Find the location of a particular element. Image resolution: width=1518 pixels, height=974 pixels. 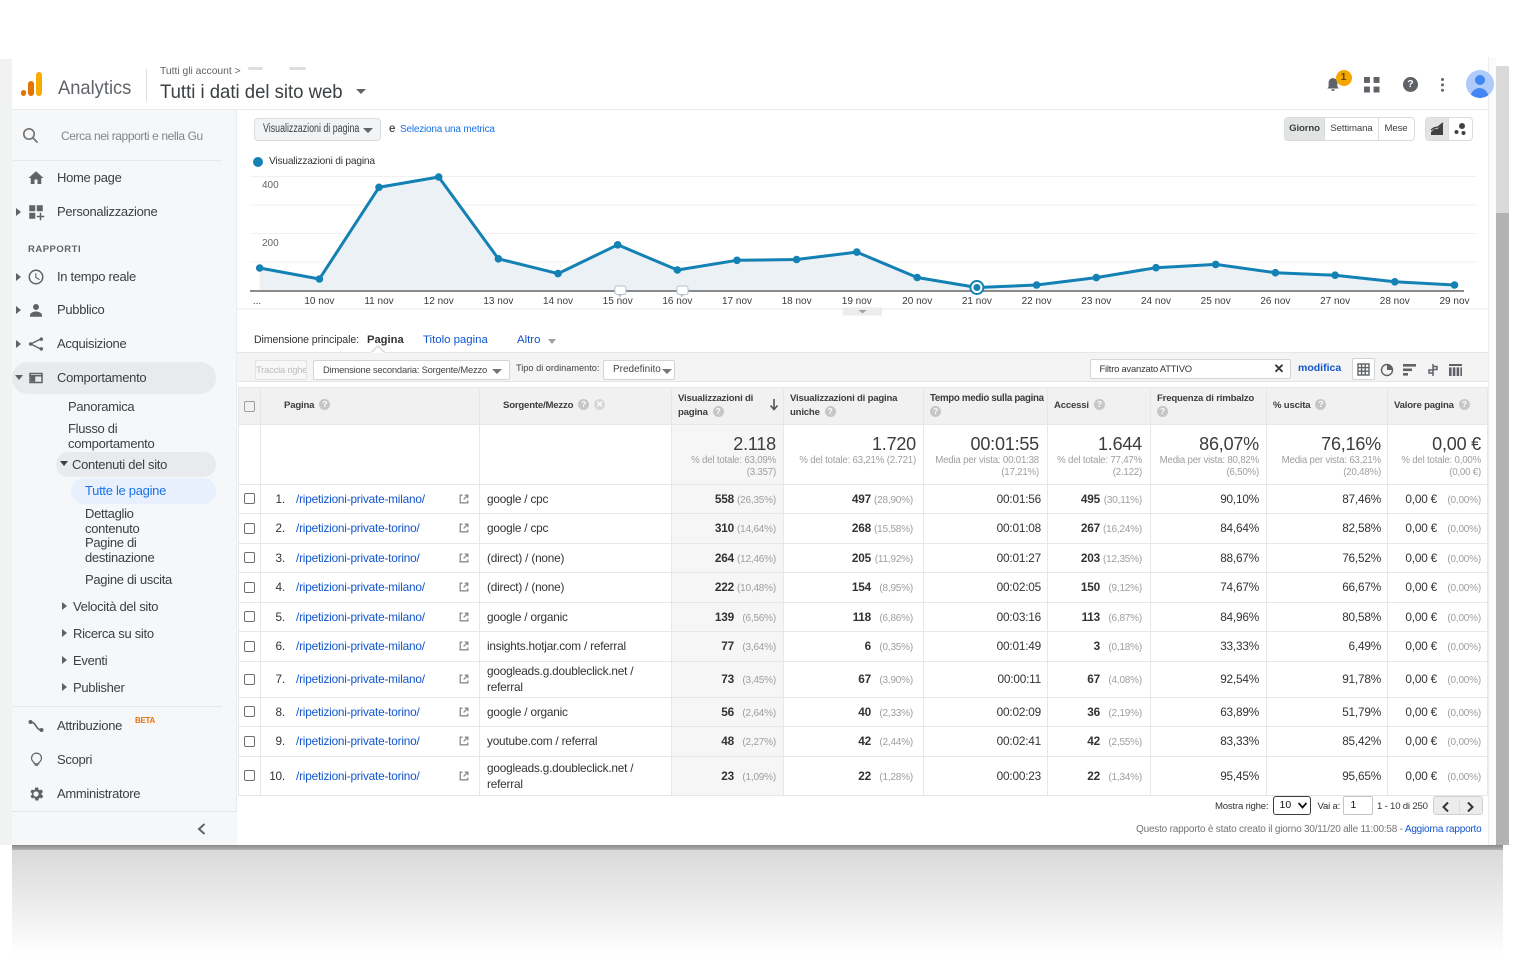

svg-text: 16 nov is located at coordinates (677, 301).